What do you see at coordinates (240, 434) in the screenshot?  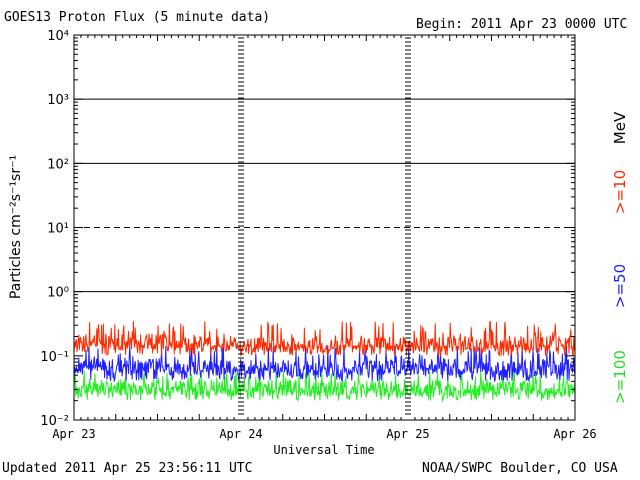 I see `x-tick-label: Apr 24` at bounding box center [240, 434].